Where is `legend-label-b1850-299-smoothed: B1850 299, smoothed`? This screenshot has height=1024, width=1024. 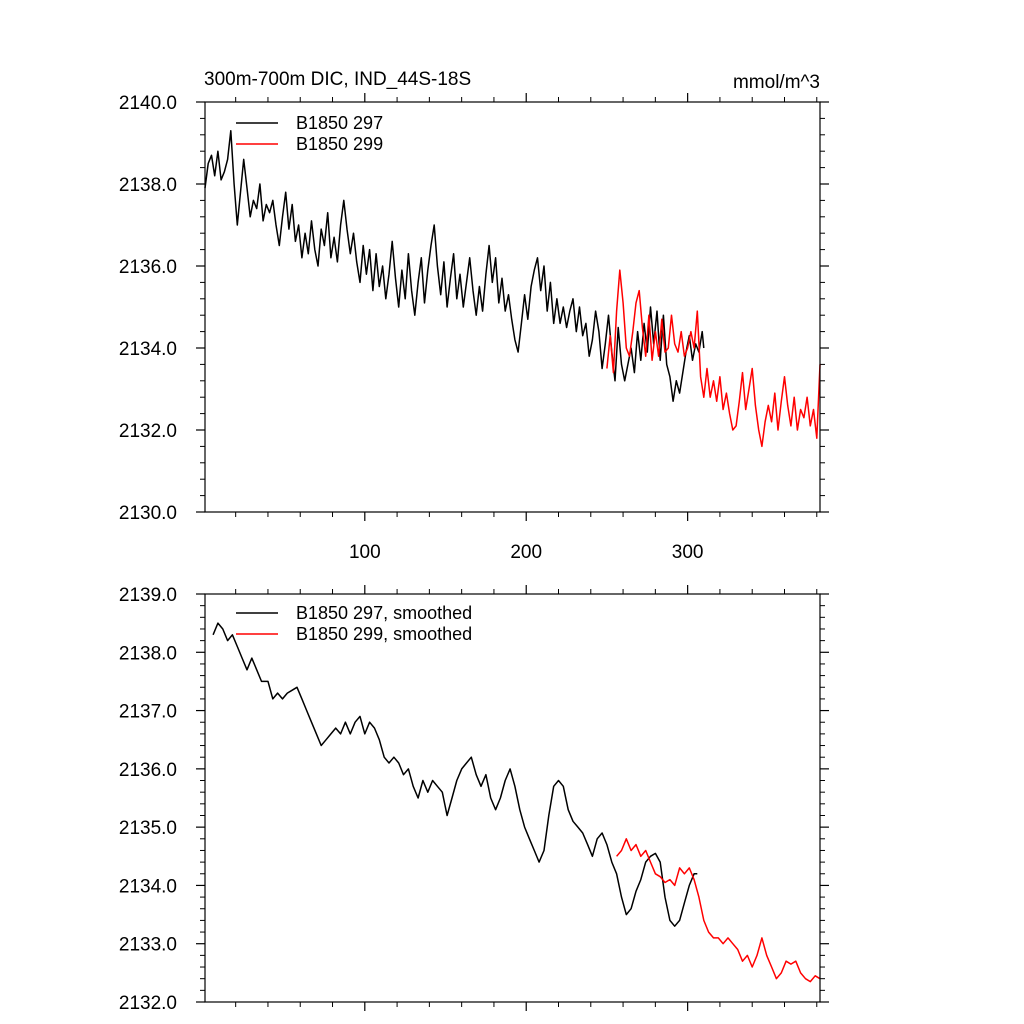
legend-label-b1850-299-smoothed: B1850 299, smoothed is located at coordinates (384, 634).